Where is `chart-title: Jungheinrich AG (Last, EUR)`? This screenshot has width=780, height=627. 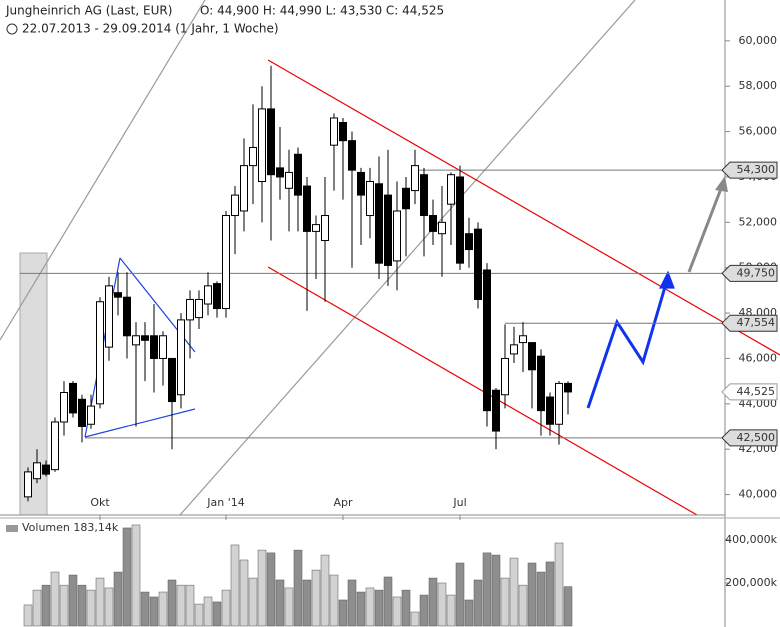 chart-title: Jungheinrich AG (Last, EUR) is located at coordinates (88, 11).